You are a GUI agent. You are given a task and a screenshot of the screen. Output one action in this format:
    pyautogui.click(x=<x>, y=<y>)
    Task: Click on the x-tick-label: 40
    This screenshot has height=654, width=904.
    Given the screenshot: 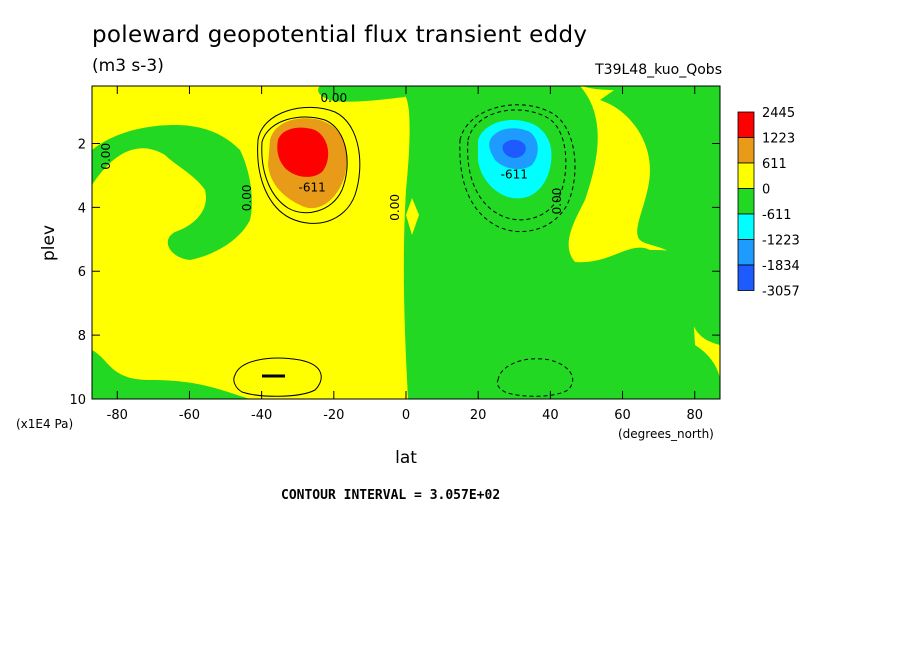 What is the action you would take?
    pyautogui.click(x=550, y=415)
    